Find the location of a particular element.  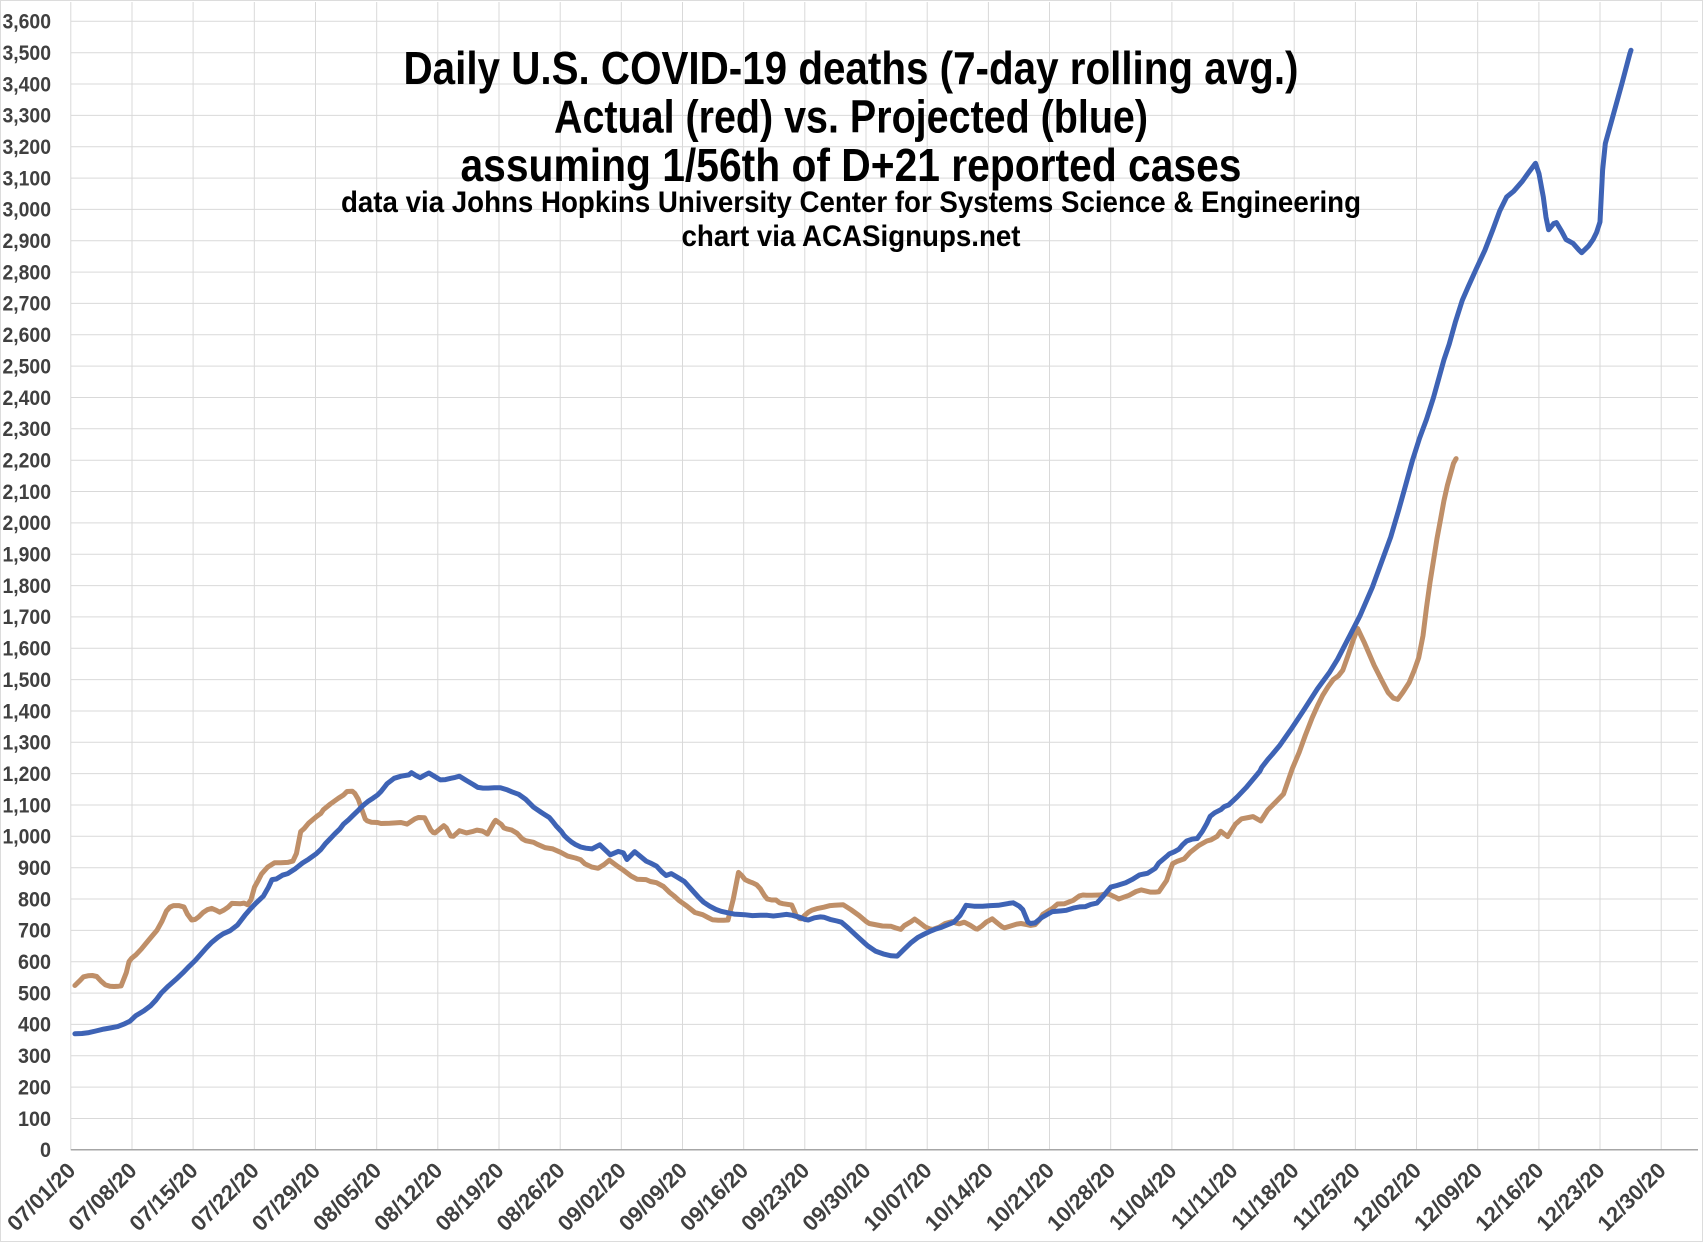

svg-text: 1,700 is located at coordinates (27, 617).